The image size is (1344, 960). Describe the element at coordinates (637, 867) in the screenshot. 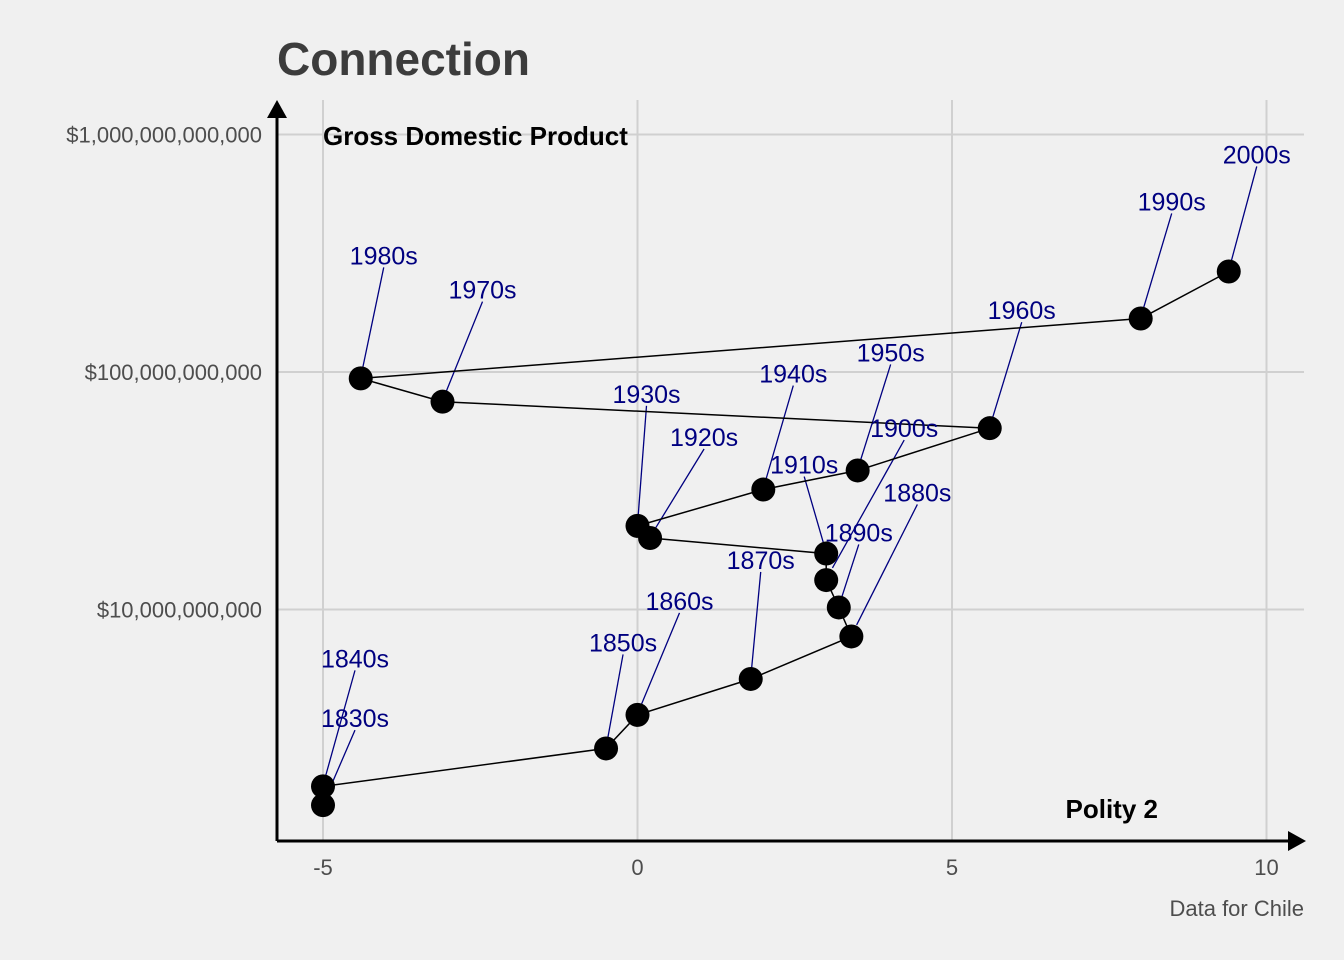

I see `x-tick-label: 0` at that location.